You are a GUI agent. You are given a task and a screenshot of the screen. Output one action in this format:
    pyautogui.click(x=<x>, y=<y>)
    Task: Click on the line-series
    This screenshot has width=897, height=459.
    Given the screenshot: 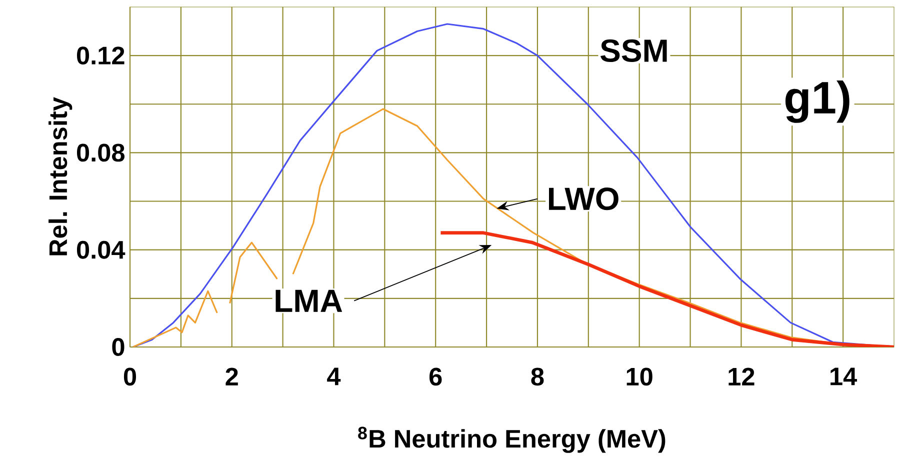 What is the action you would take?
    pyautogui.click(x=666, y=289)
    